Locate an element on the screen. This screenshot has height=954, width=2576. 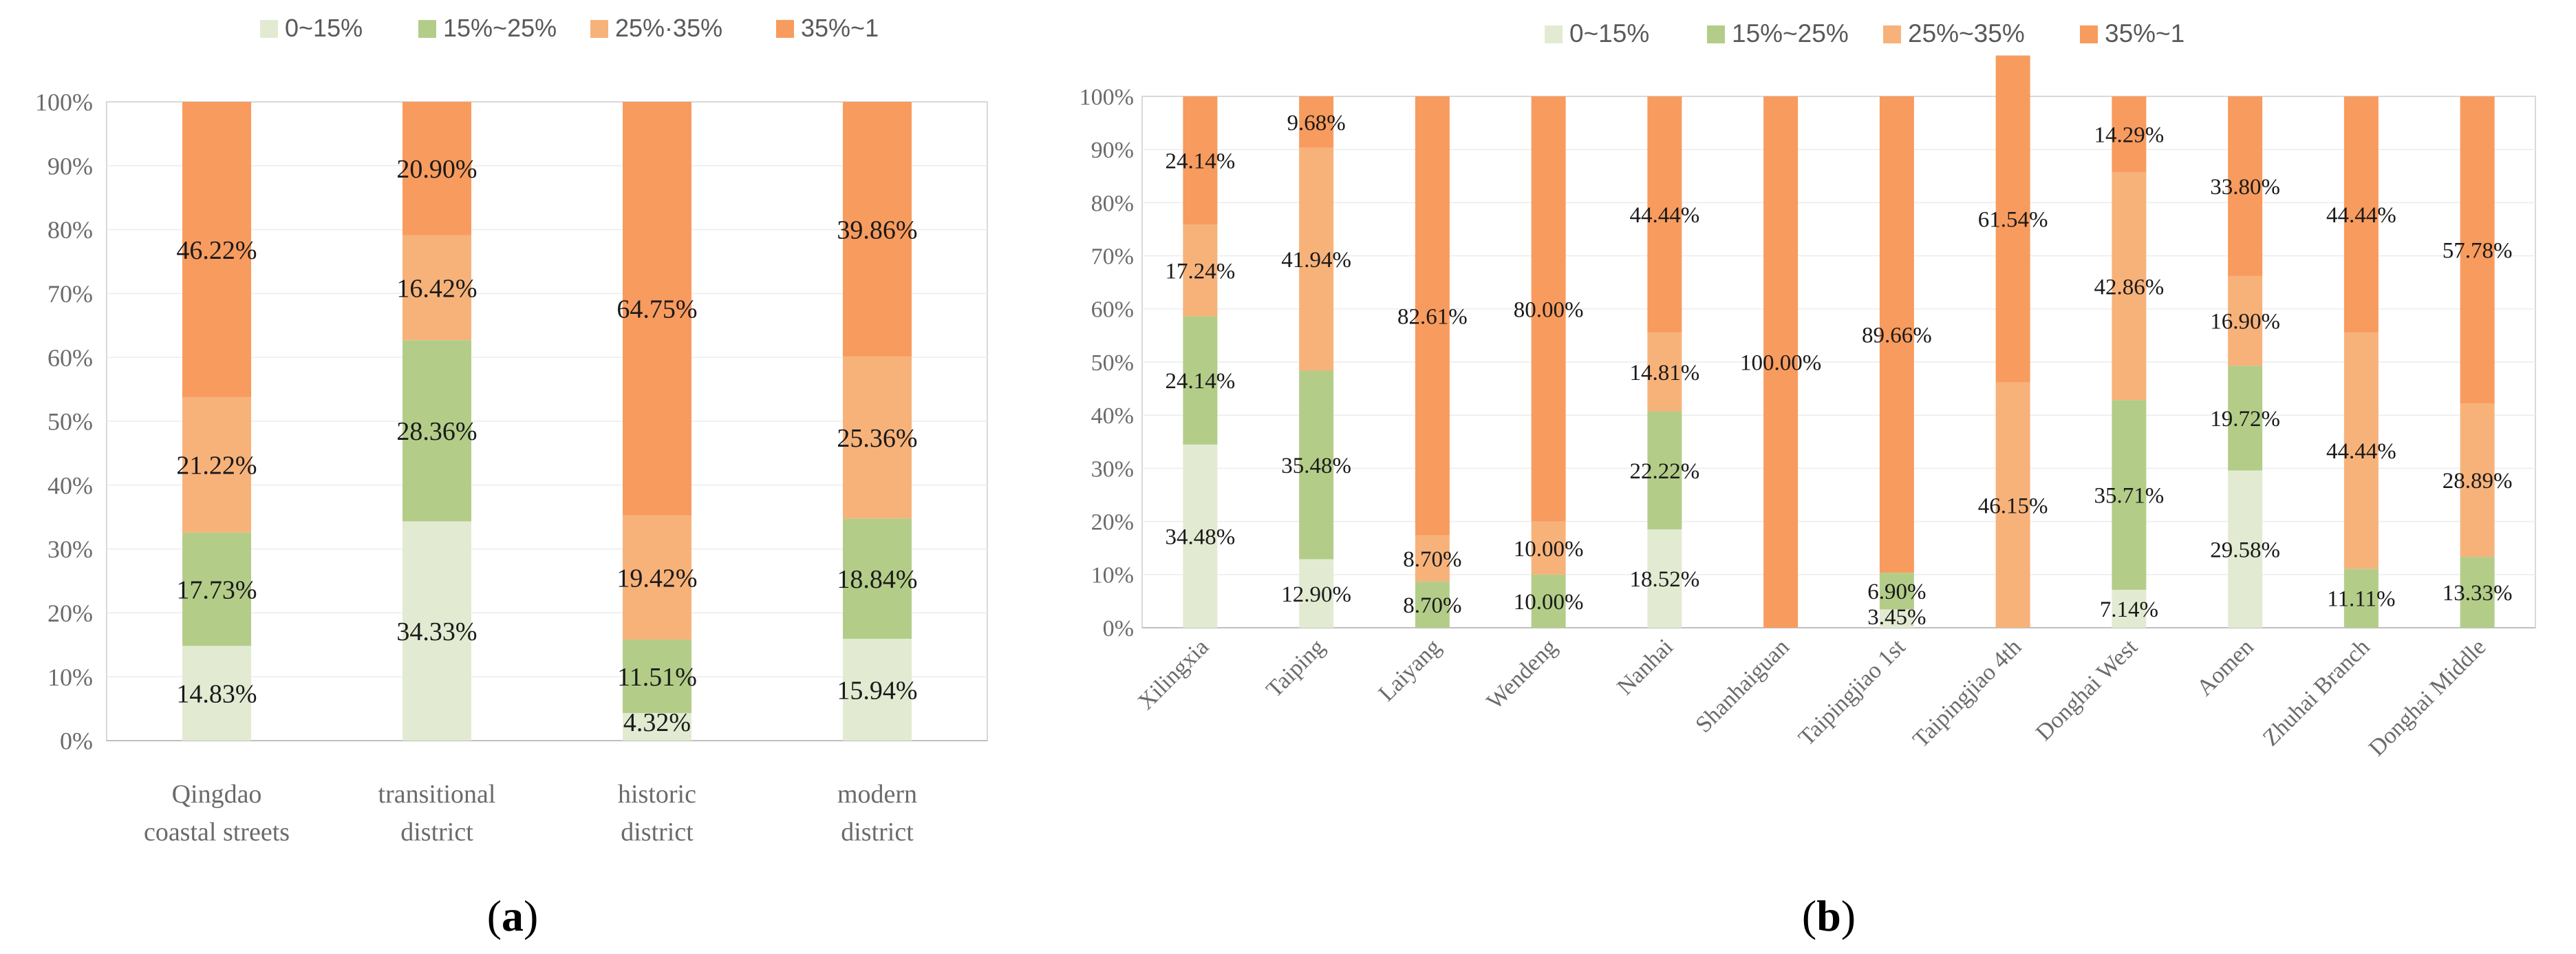
data-label: 14.81% is located at coordinates (1665, 373).